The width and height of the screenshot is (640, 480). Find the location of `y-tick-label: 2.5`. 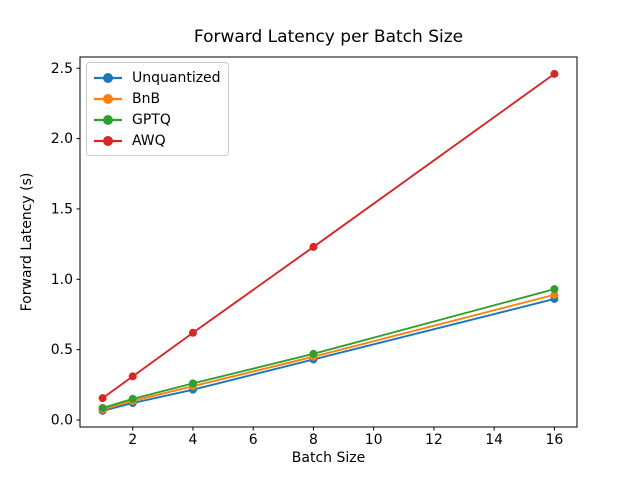

y-tick-label: 2.5 is located at coordinates (62, 69).